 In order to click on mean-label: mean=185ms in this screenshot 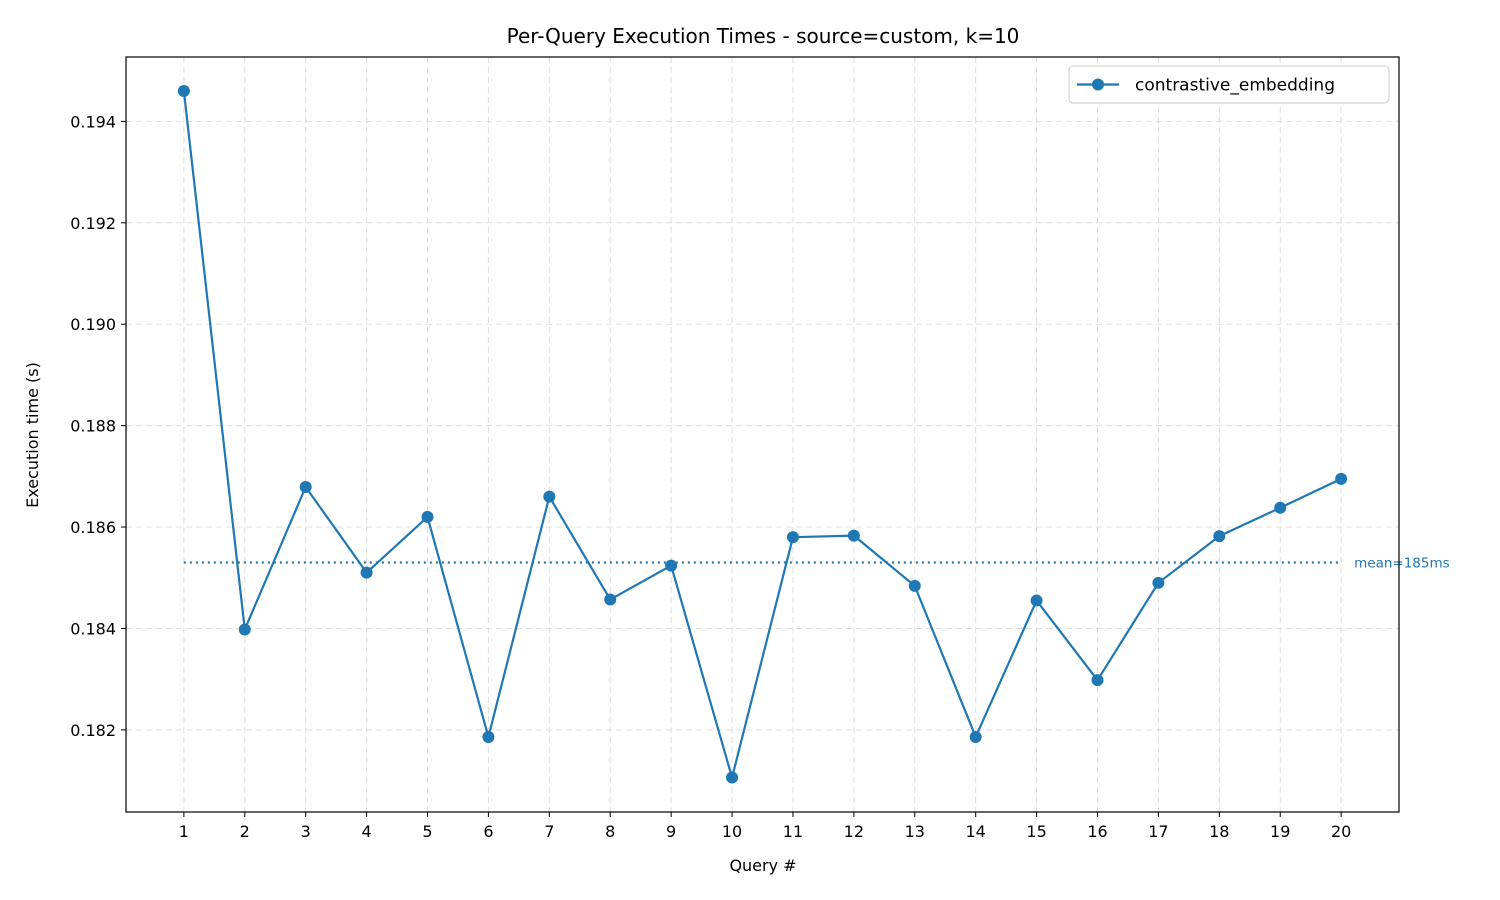, I will do `click(1402, 564)`.